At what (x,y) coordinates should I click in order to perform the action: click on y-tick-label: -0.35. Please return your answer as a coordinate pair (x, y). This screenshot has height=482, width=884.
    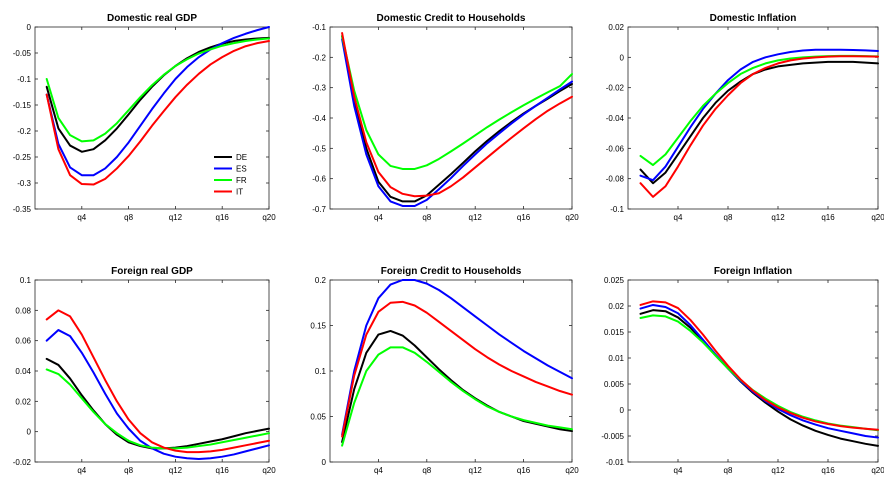
    Looking at the image, I should click on (22, 209).